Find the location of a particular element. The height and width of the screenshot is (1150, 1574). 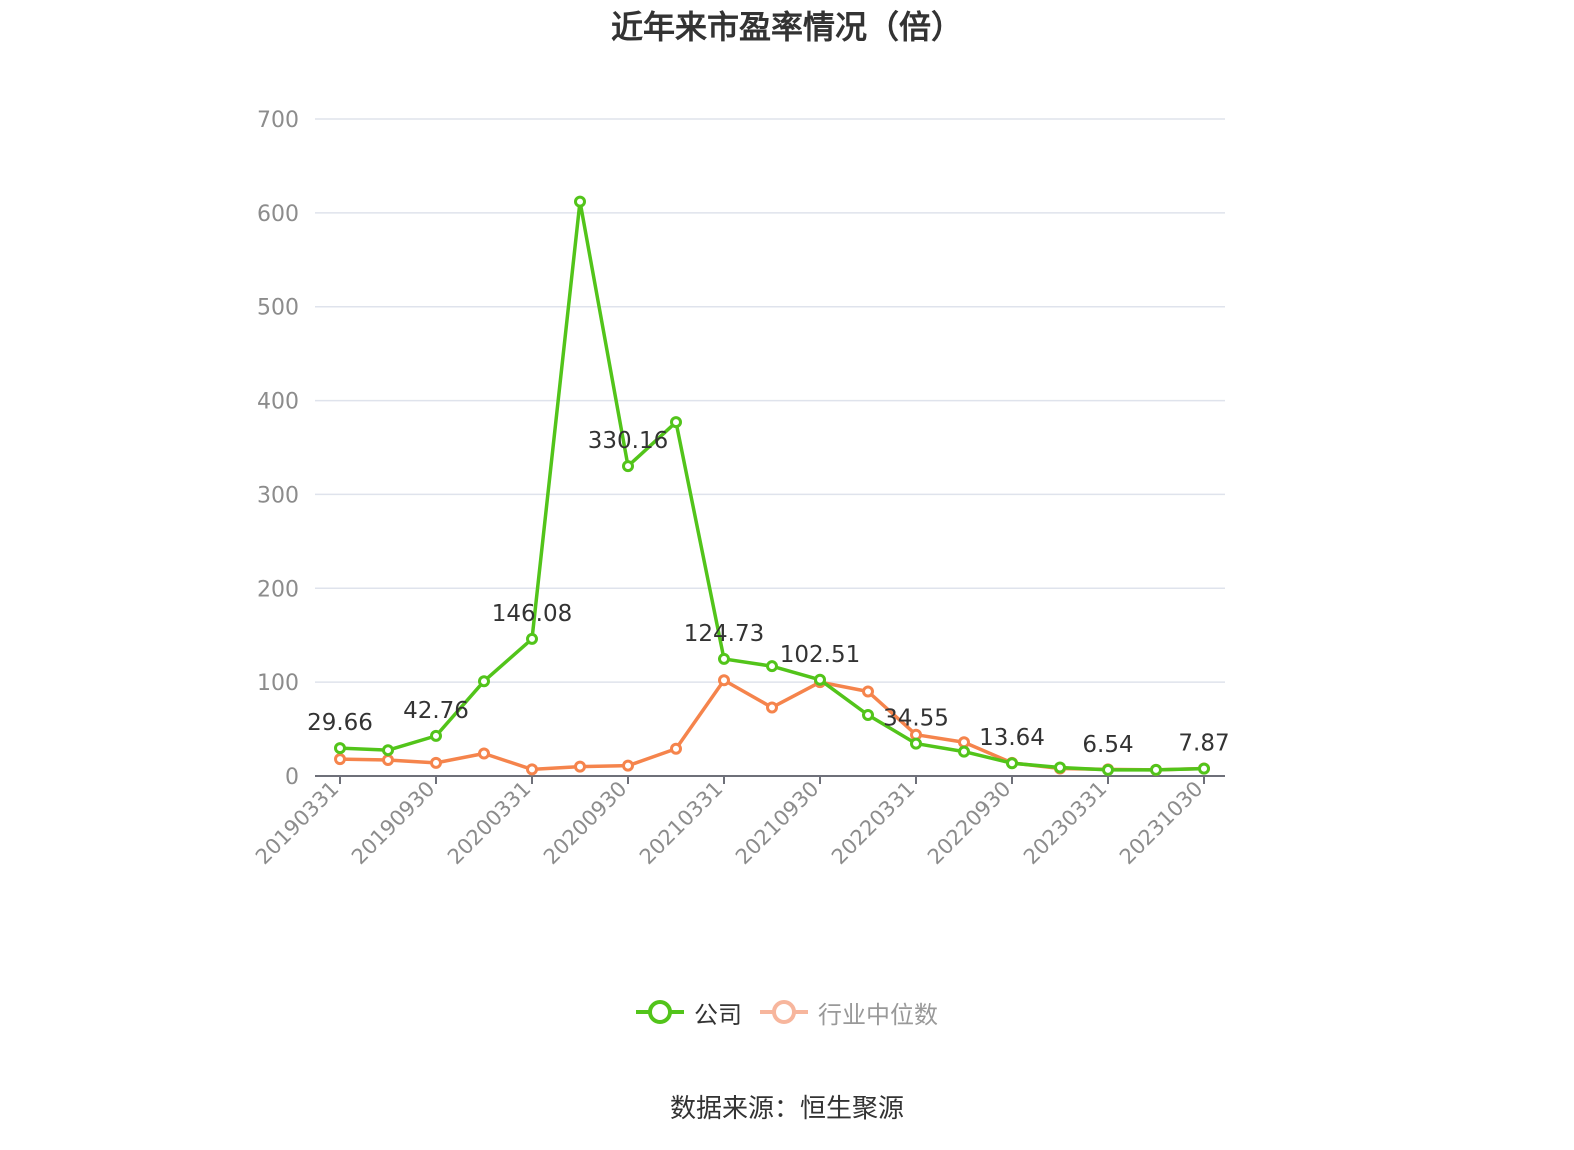

y-tick-label: 0 is located at coordinates (292, 777).